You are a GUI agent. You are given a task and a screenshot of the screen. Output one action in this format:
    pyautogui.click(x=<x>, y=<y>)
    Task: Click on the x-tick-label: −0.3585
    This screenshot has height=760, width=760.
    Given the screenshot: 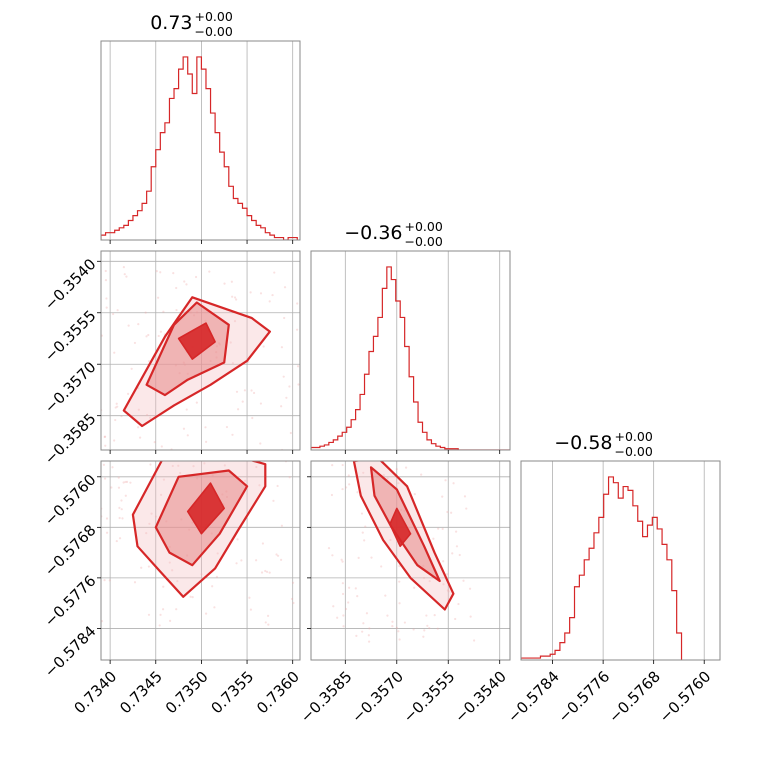 What is the action you would take?
    pyautogui.click(x=326, y=697)
    